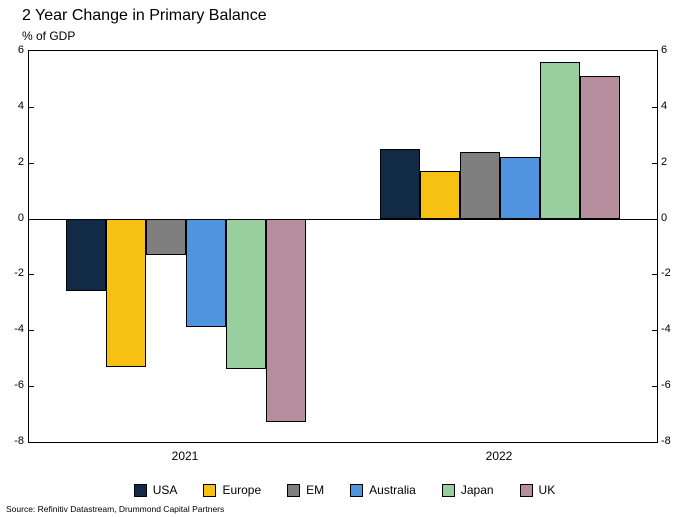 The image size is (689, 517). Describe the element at coordinates (49, 36) in the screenshot. I see `chart-subtitle: % of GDP` at that location.